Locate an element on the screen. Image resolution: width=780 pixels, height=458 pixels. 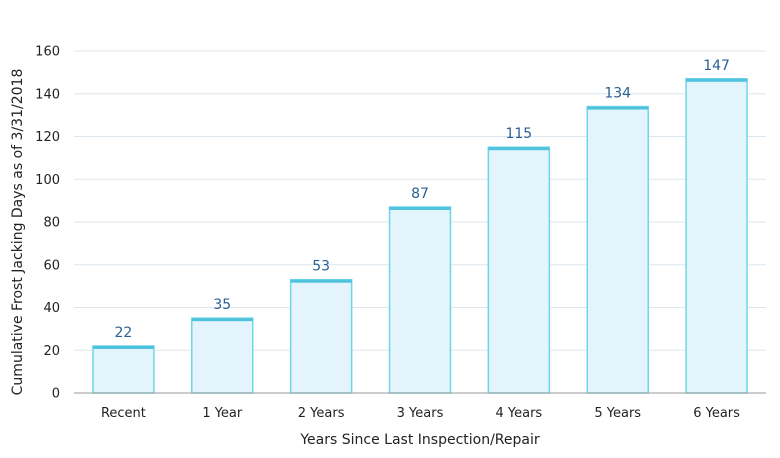
x-tick-label: 3 Years is located at coordinates (420, 413).